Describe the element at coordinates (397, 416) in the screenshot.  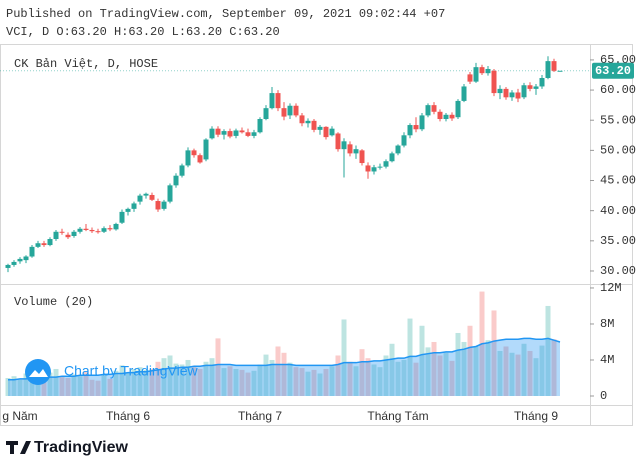
I see `x-tick-label: Tháng Tám` at that location.